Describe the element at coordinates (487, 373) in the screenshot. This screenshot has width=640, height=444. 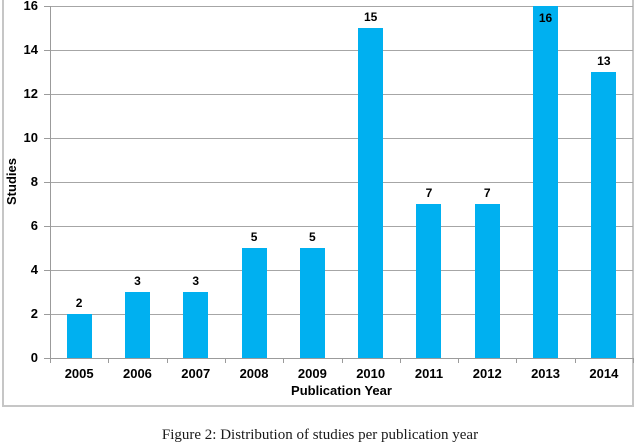
I see `x-tick-label: 2012` at that location.